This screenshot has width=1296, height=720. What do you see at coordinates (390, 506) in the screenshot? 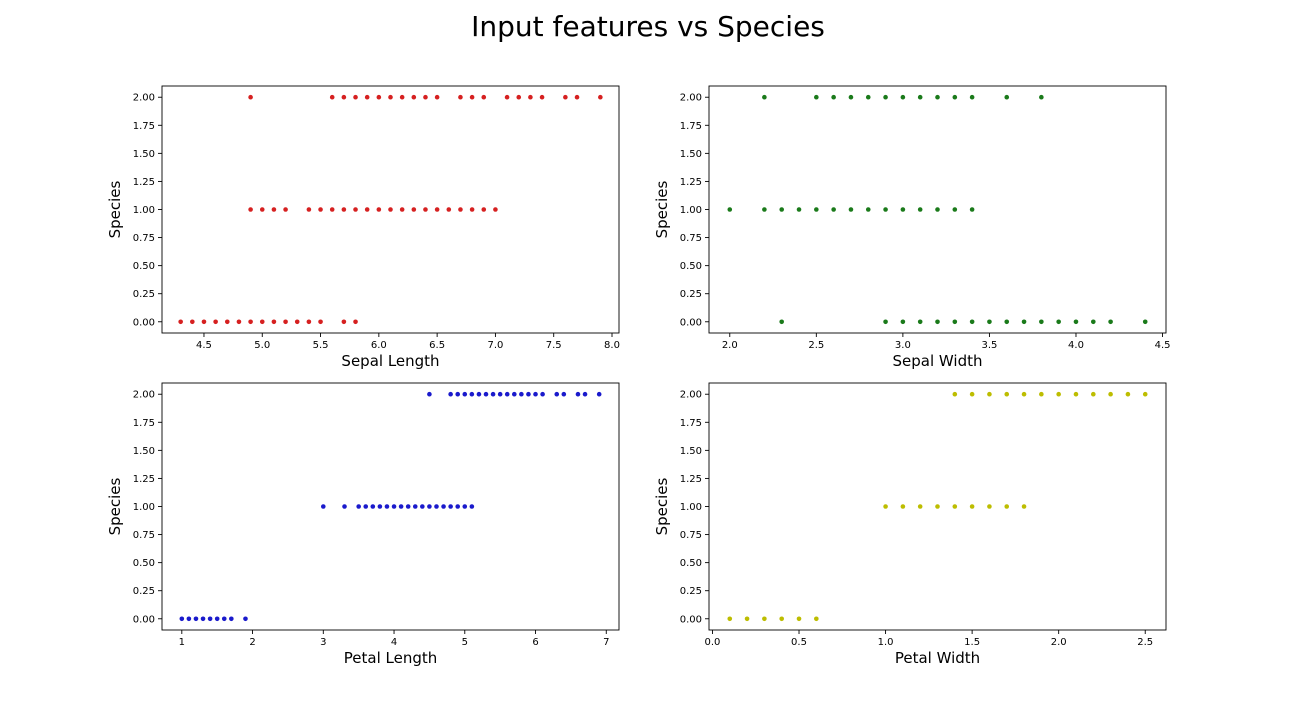
I see `axes-frame` at bounding box center [390, 506].